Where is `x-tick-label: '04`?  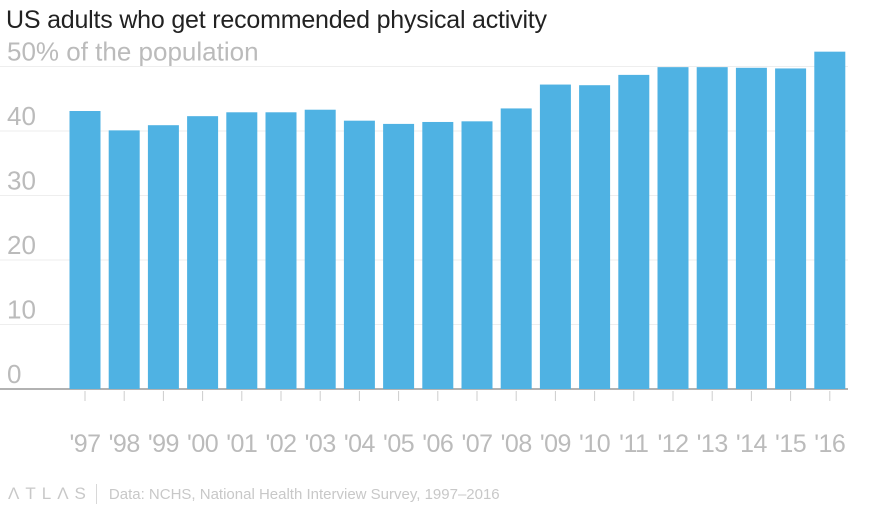
x-tick-label: '04 is located at coordinates (360, 444).